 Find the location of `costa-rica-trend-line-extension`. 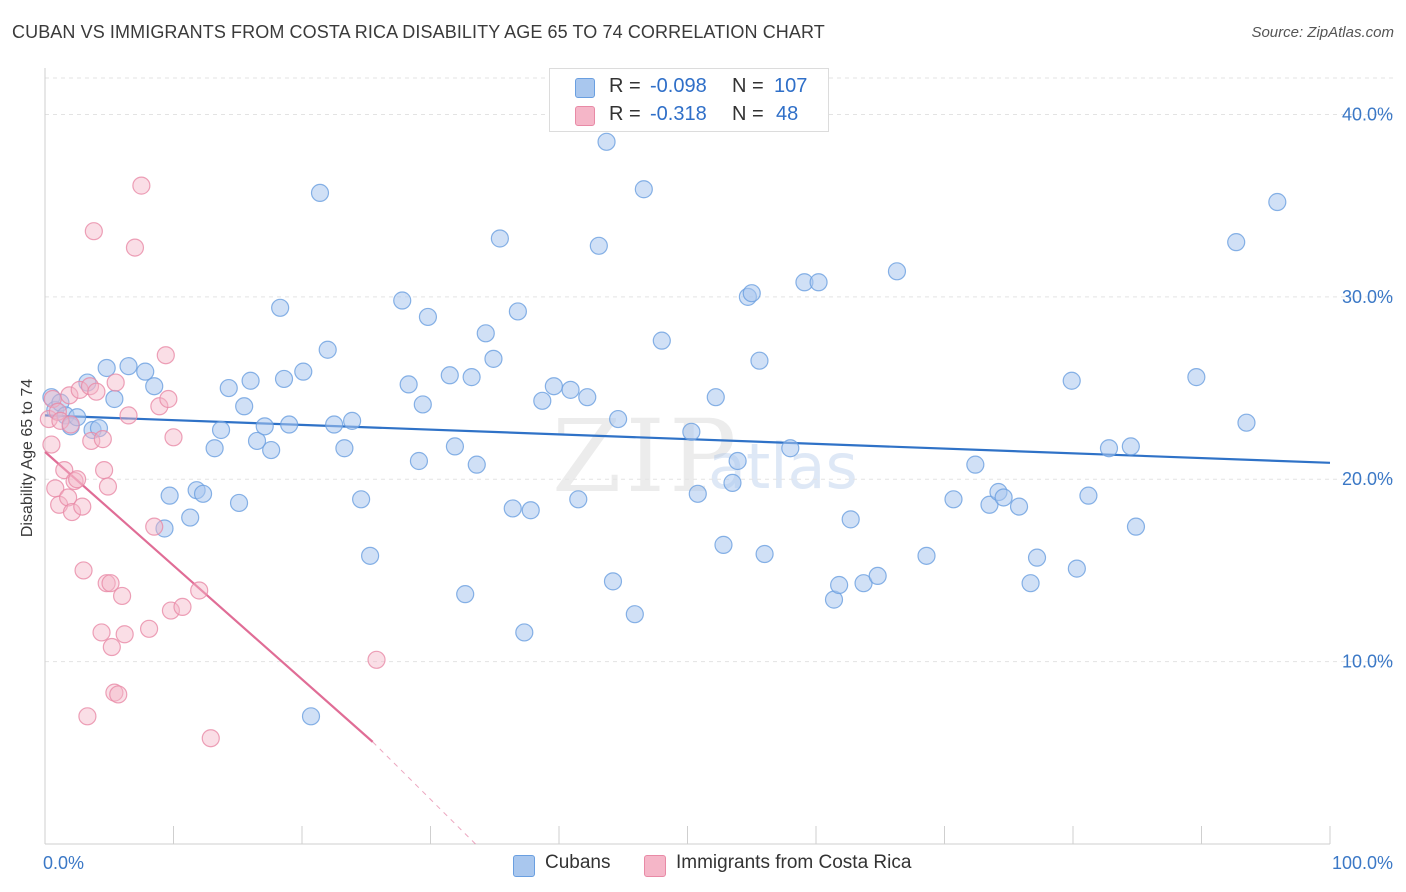

costa-rica-trend-line-extension is located at coordinates (424, 793).